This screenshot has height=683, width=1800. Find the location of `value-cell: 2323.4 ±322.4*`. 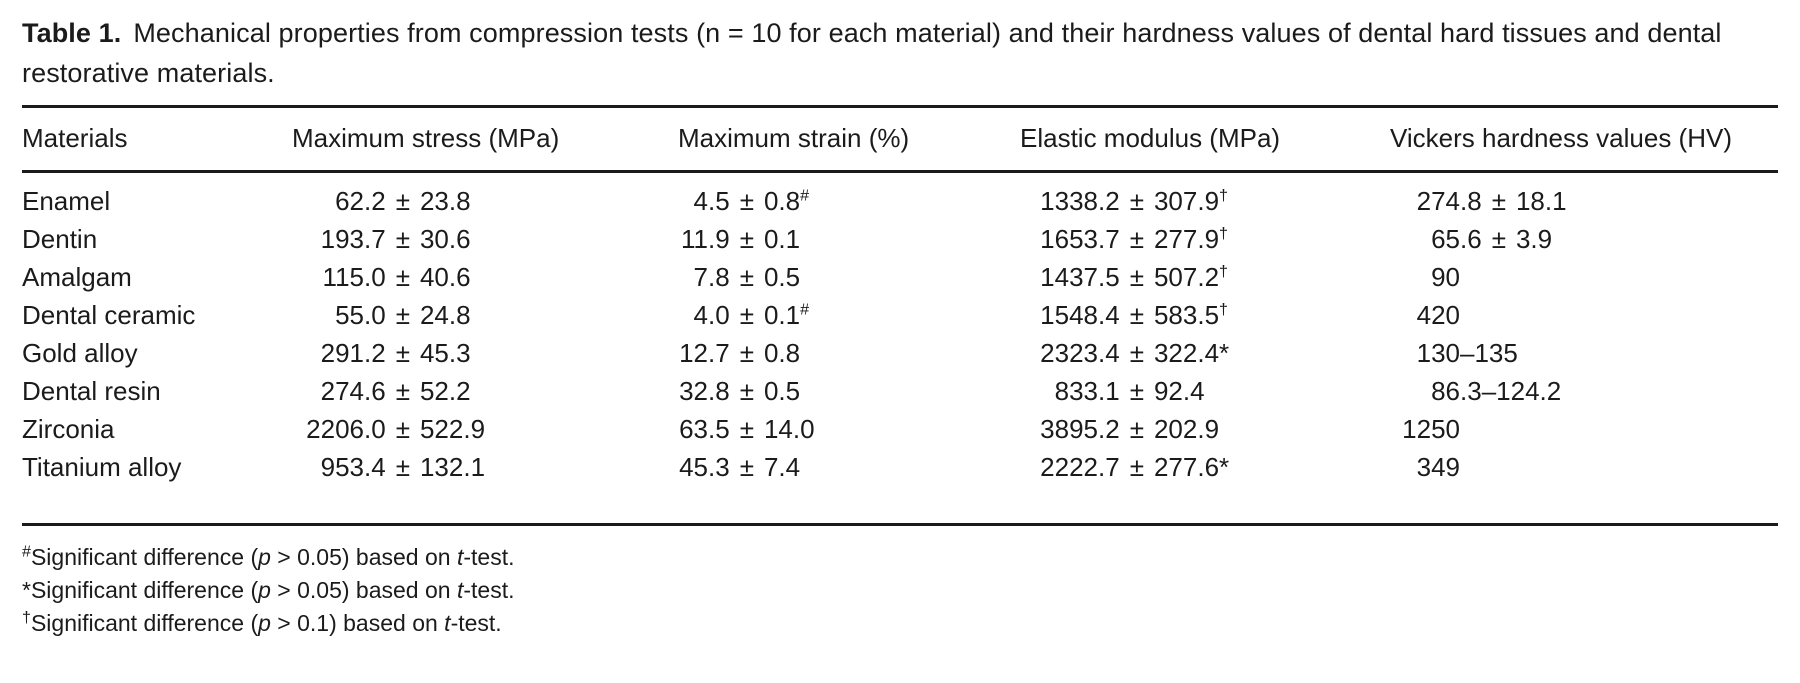

value-cell: 2323.4 ±322.4* is located at coordinates (1135, 353).